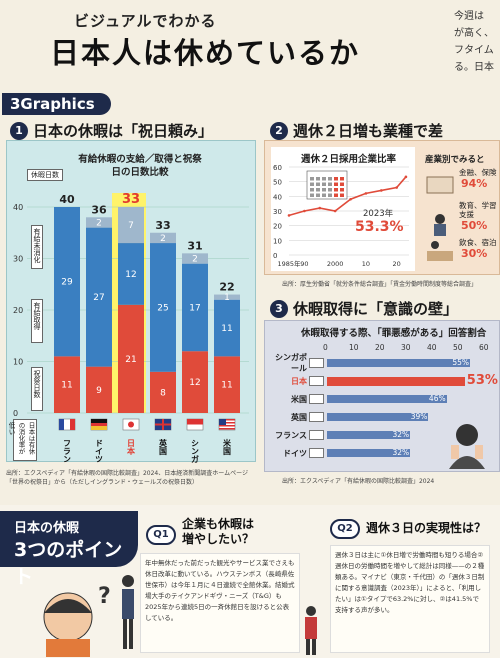  Describe the element at coordinates (299, 417) in the screenshot. I see `category-label: 英国` at that location.